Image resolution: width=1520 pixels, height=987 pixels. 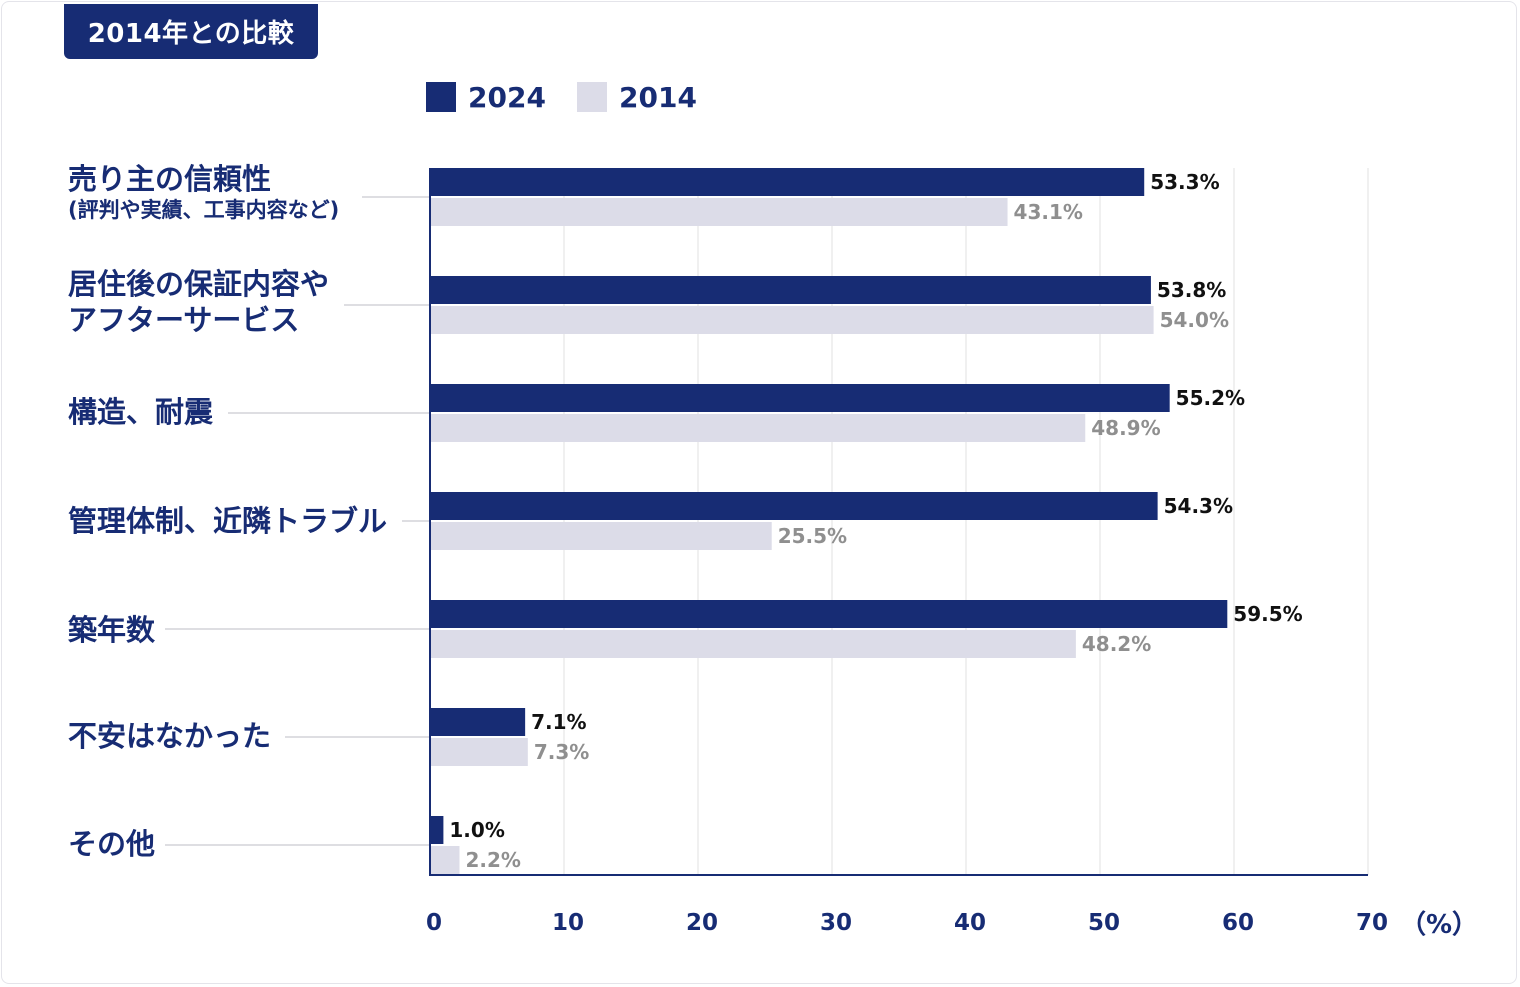 I want to click on category-label-2: 構造、耐震, so click(x=141, y=412).